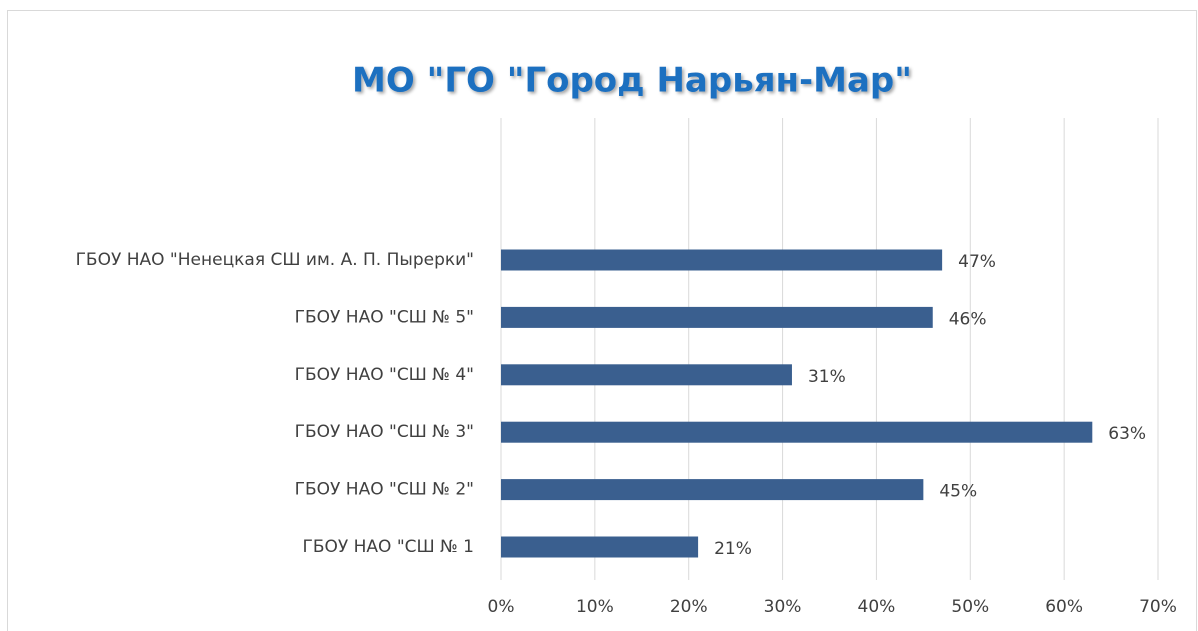 The height and width of the screenshot is (631, 1198). I want to click on y-tick-label: ГБОУ НАО "СШ № 5", so click(384, 317).